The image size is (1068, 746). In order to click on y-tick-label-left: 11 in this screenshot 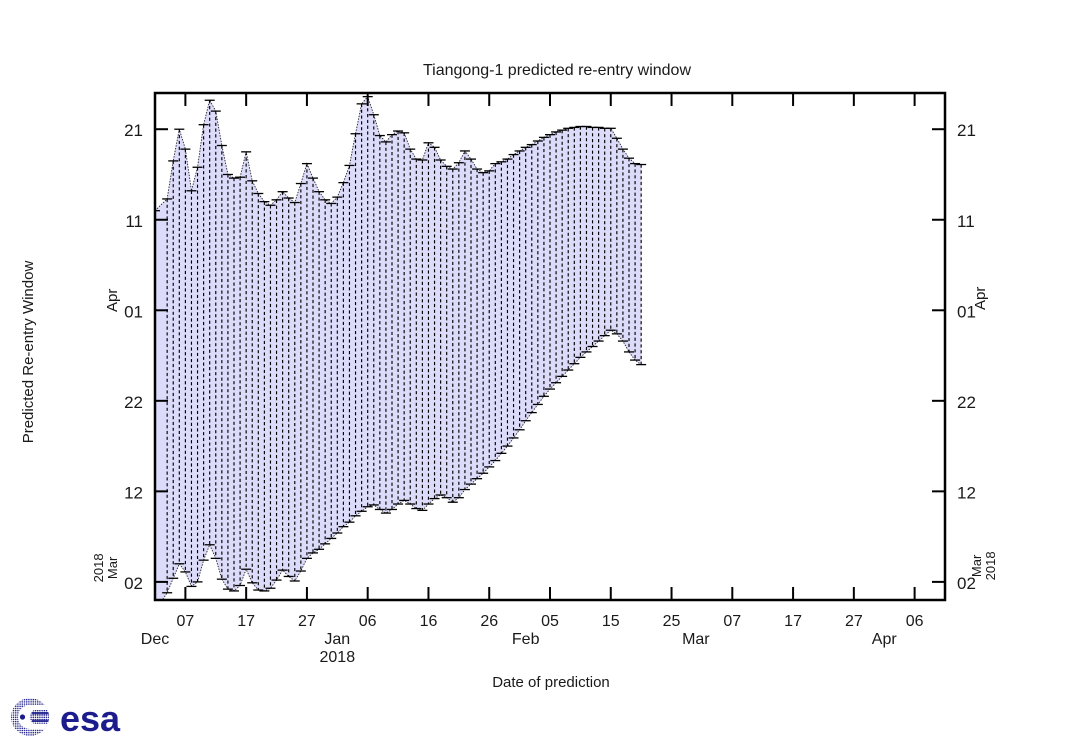, I will do `click(134, 221)`.